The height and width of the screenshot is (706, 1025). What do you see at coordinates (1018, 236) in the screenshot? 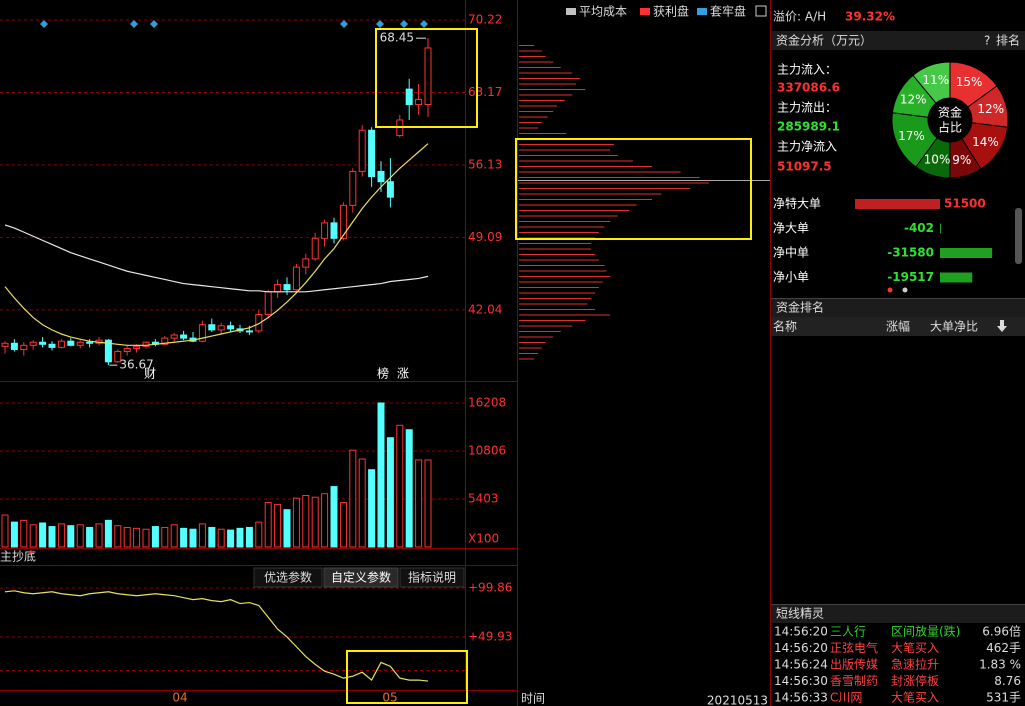
I see `scrollbar` at bounding box center [1018, 236].